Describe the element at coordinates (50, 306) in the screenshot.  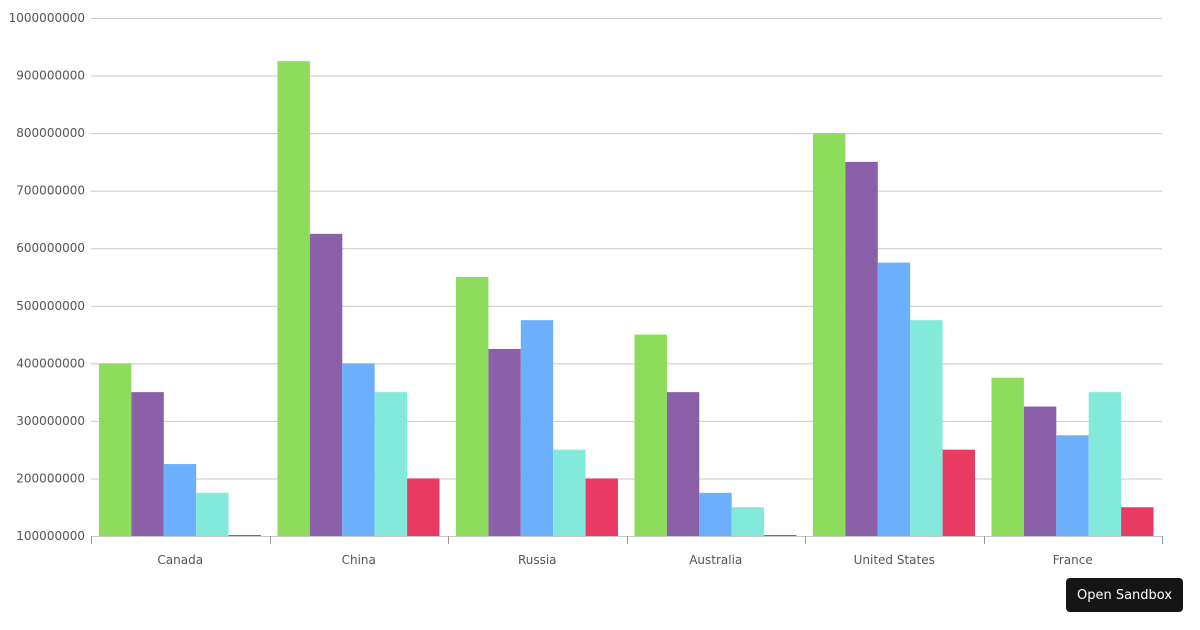
I see `y-tick-label: 500000000` at that location.